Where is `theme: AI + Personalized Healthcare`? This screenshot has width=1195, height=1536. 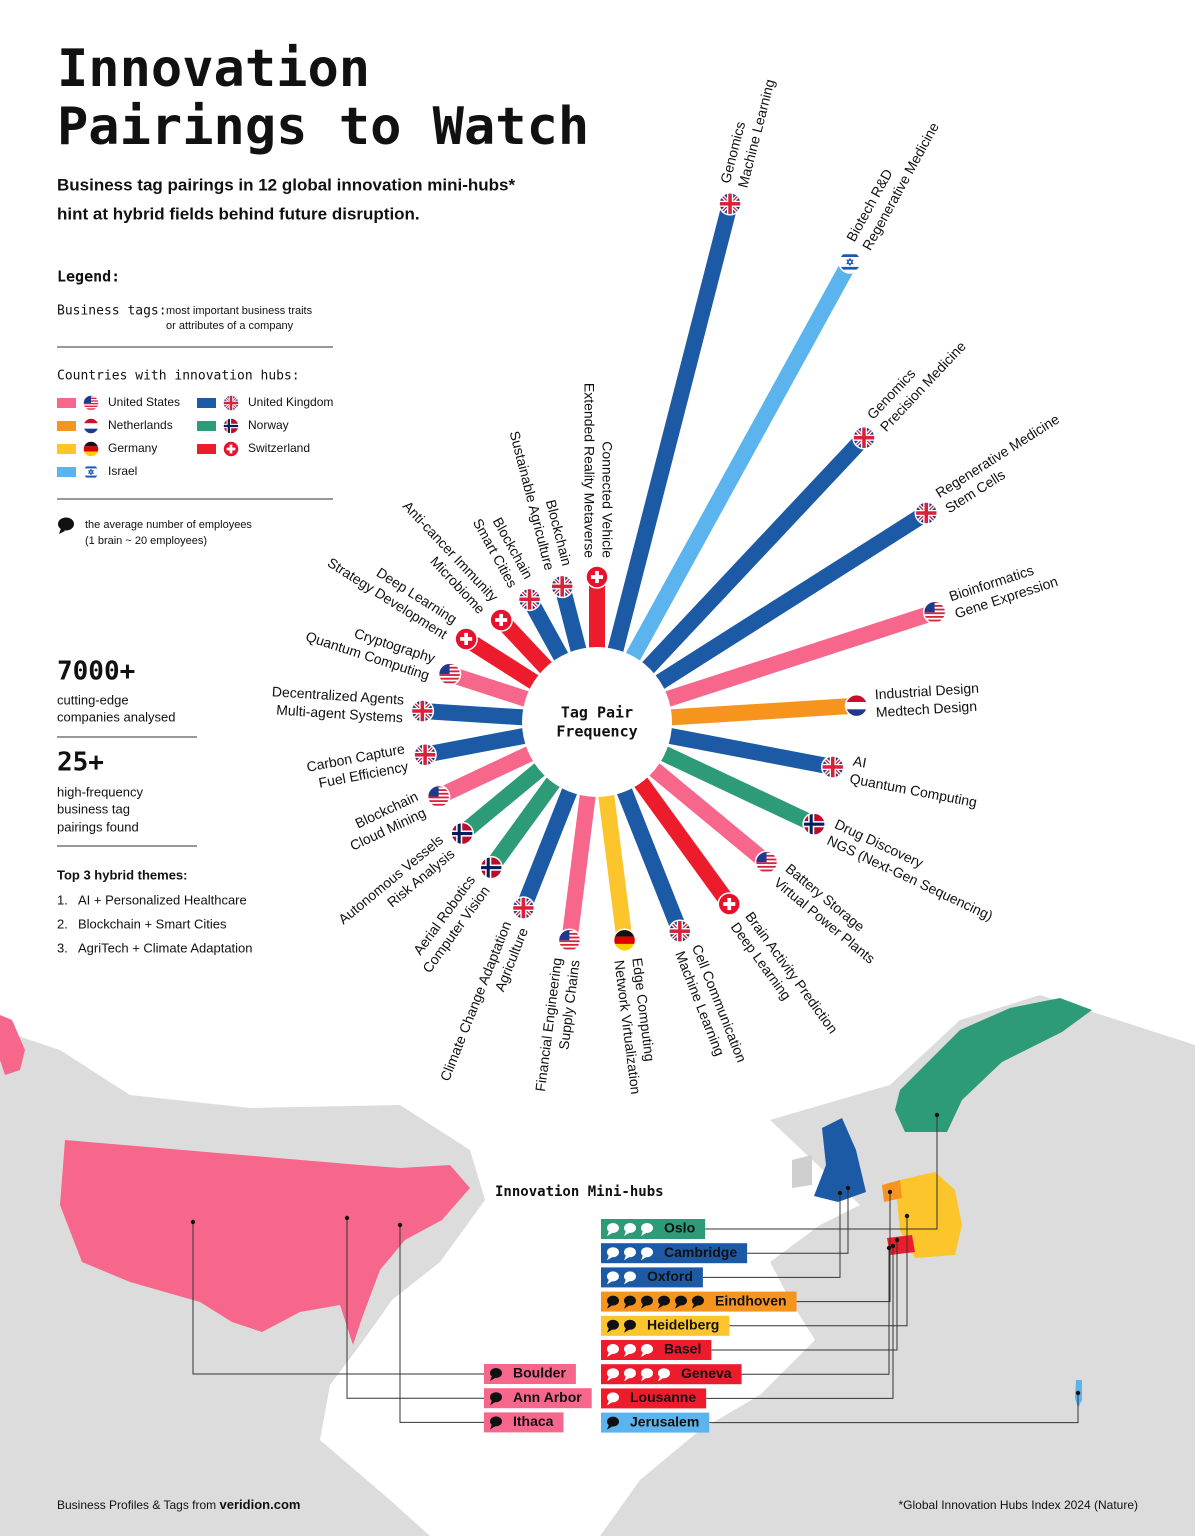
theme: AI + Personalized Healthcare is located at coordinates (162, 899).